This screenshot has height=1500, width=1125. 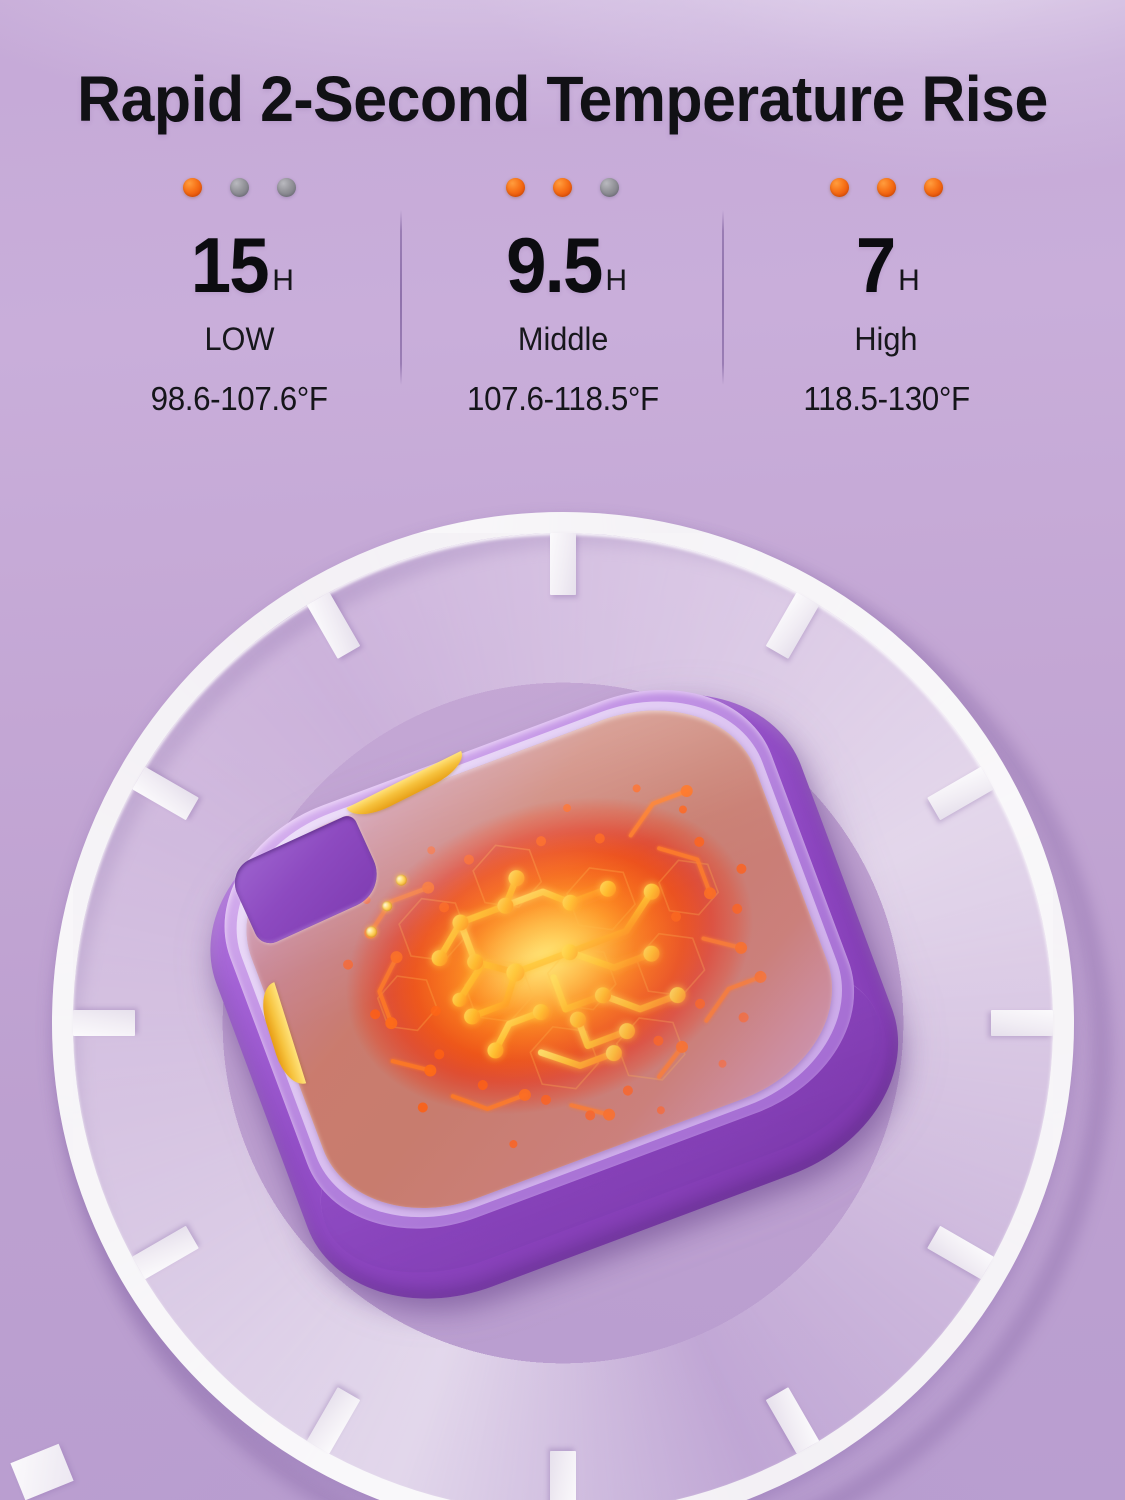 I want to click on heat-level-column-high: 7 H High 118.5-130°F, so click(x=886, y=295).